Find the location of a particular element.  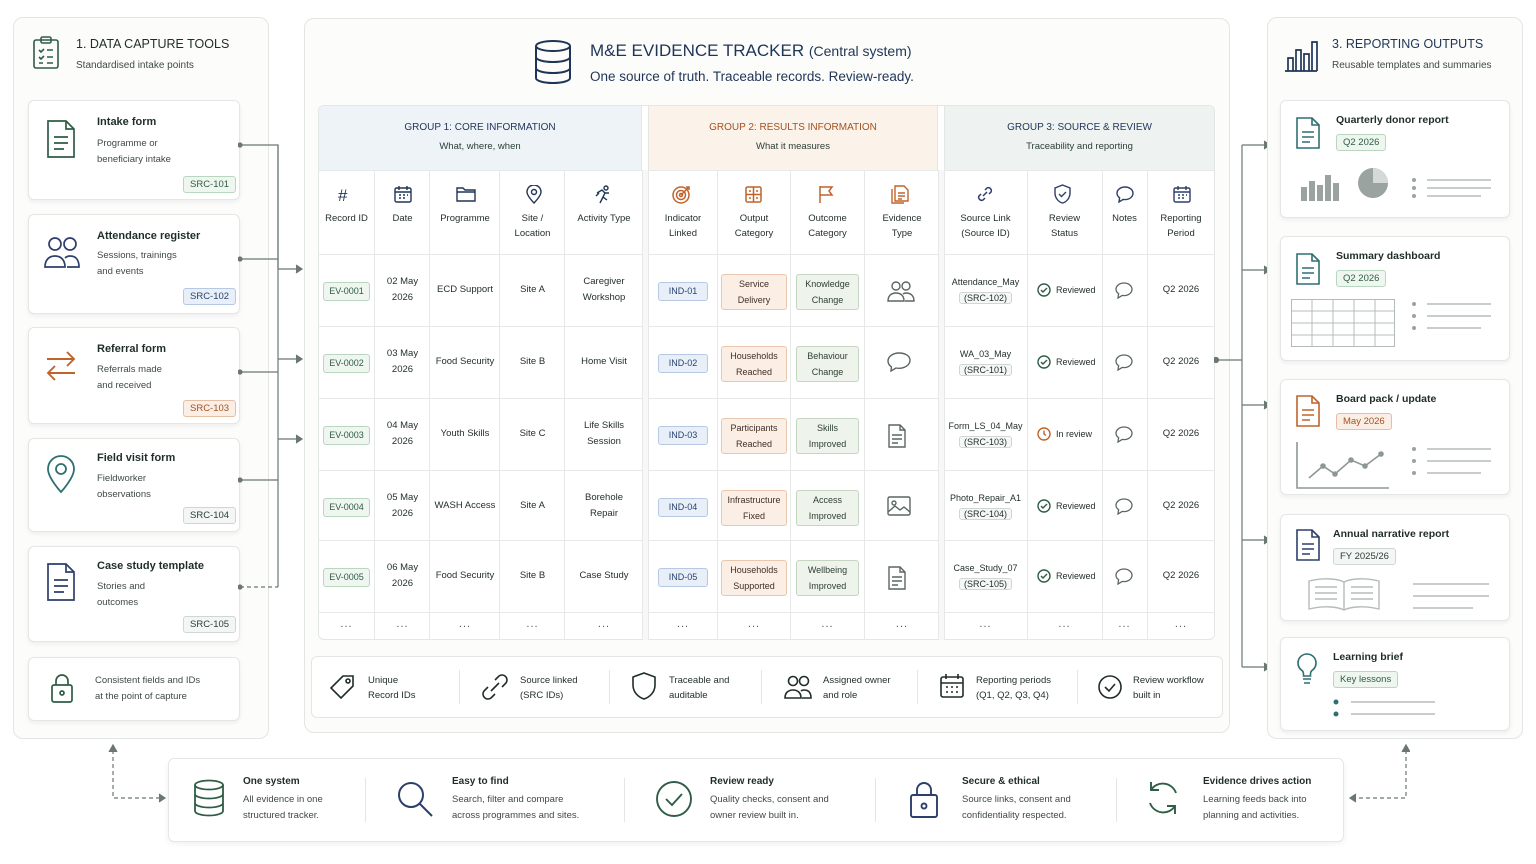

column-header: Notes is located at coordinates (1124, 218).